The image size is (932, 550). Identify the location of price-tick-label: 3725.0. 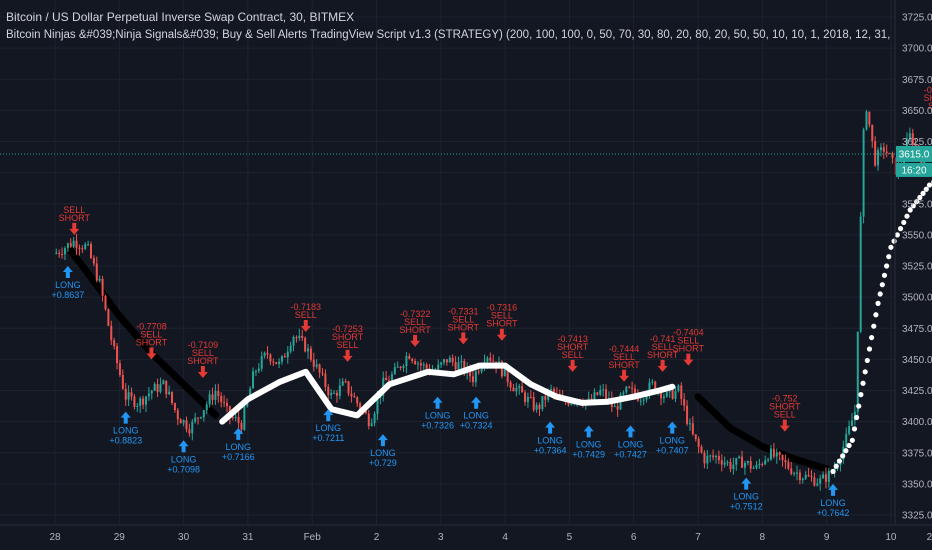
(917, 18).